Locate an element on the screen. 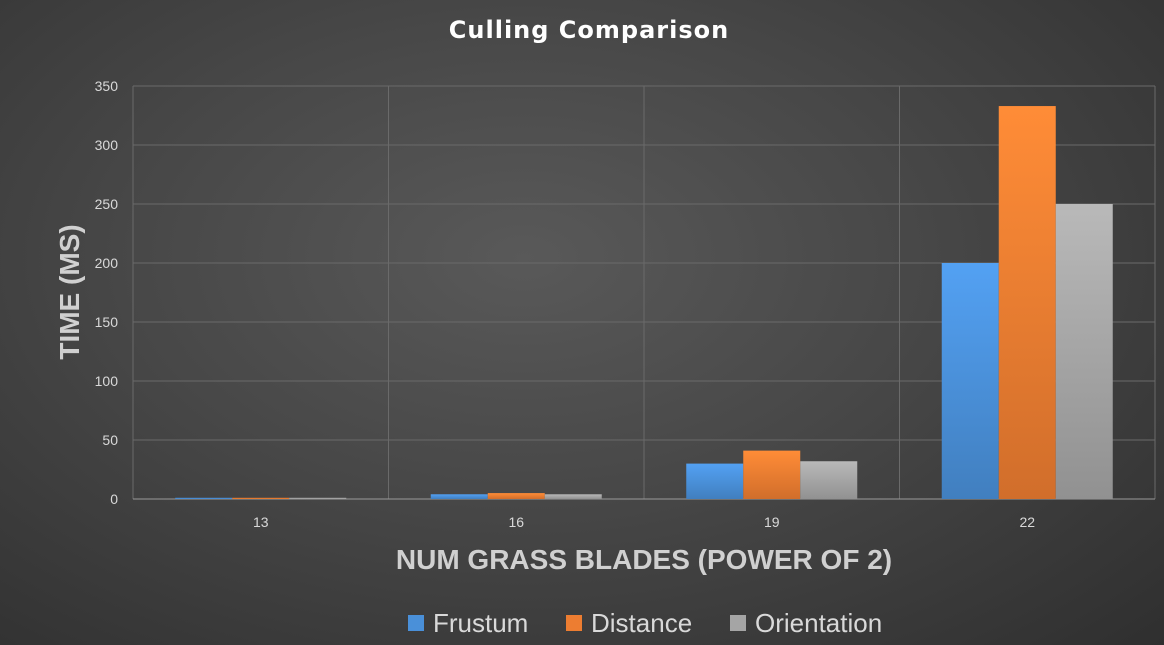 Image resolution: width=1164 pixels, height=645 pixels. legend: Frustum Distance Orientation is located at coordinates (645, 623).